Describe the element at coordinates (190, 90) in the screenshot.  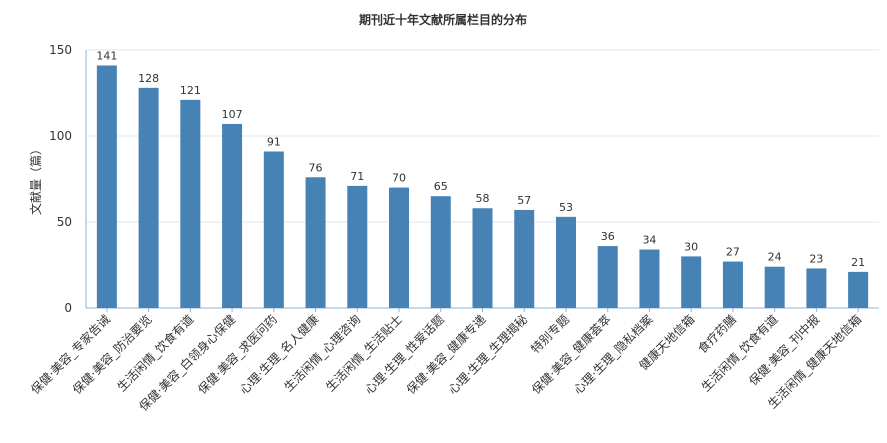
I see `data-label: 121` at that location.